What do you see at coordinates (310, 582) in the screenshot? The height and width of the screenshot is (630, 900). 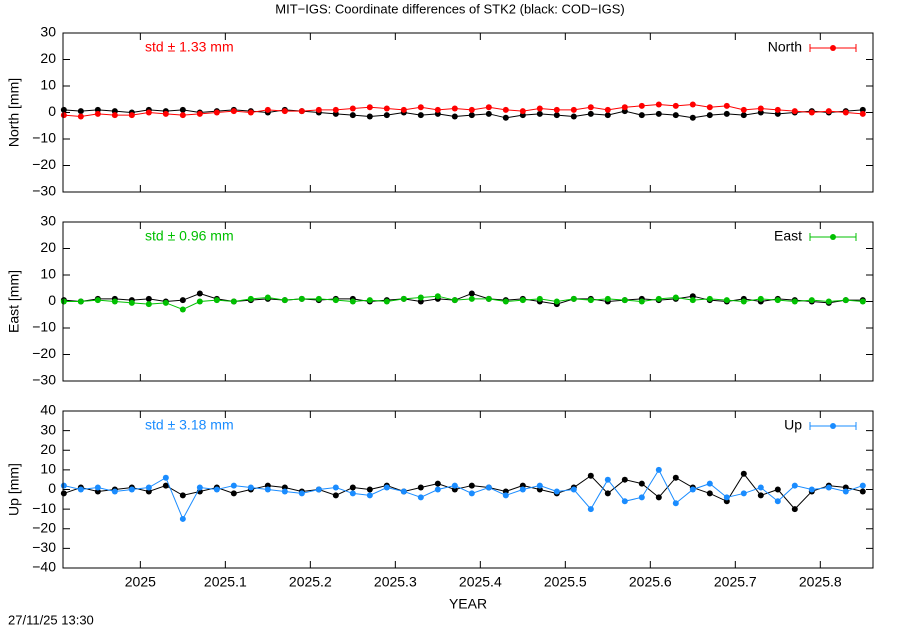 I see `x-tick-label: 2025.2` at bounding box center [310, 582].